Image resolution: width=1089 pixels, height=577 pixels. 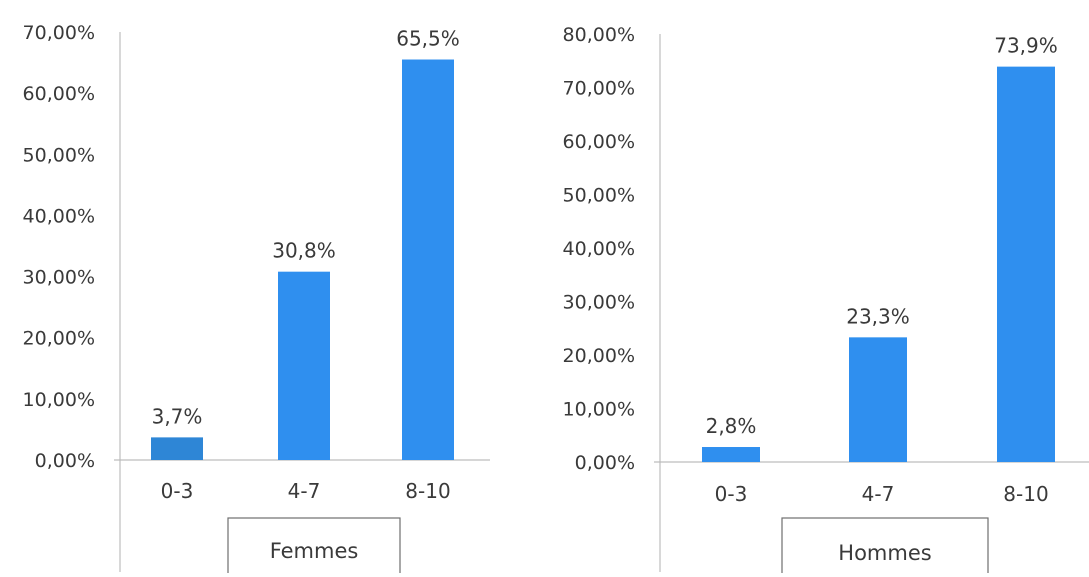 I want to click on data-label: 23,3%, so click(x=878, y=316).